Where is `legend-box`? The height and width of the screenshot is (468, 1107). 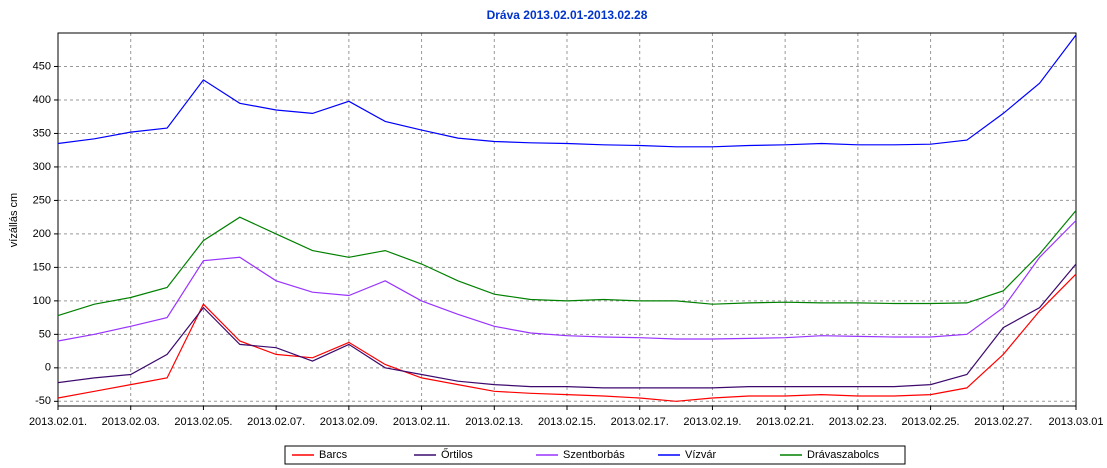
legend-box is located at coordinates (595, 455).